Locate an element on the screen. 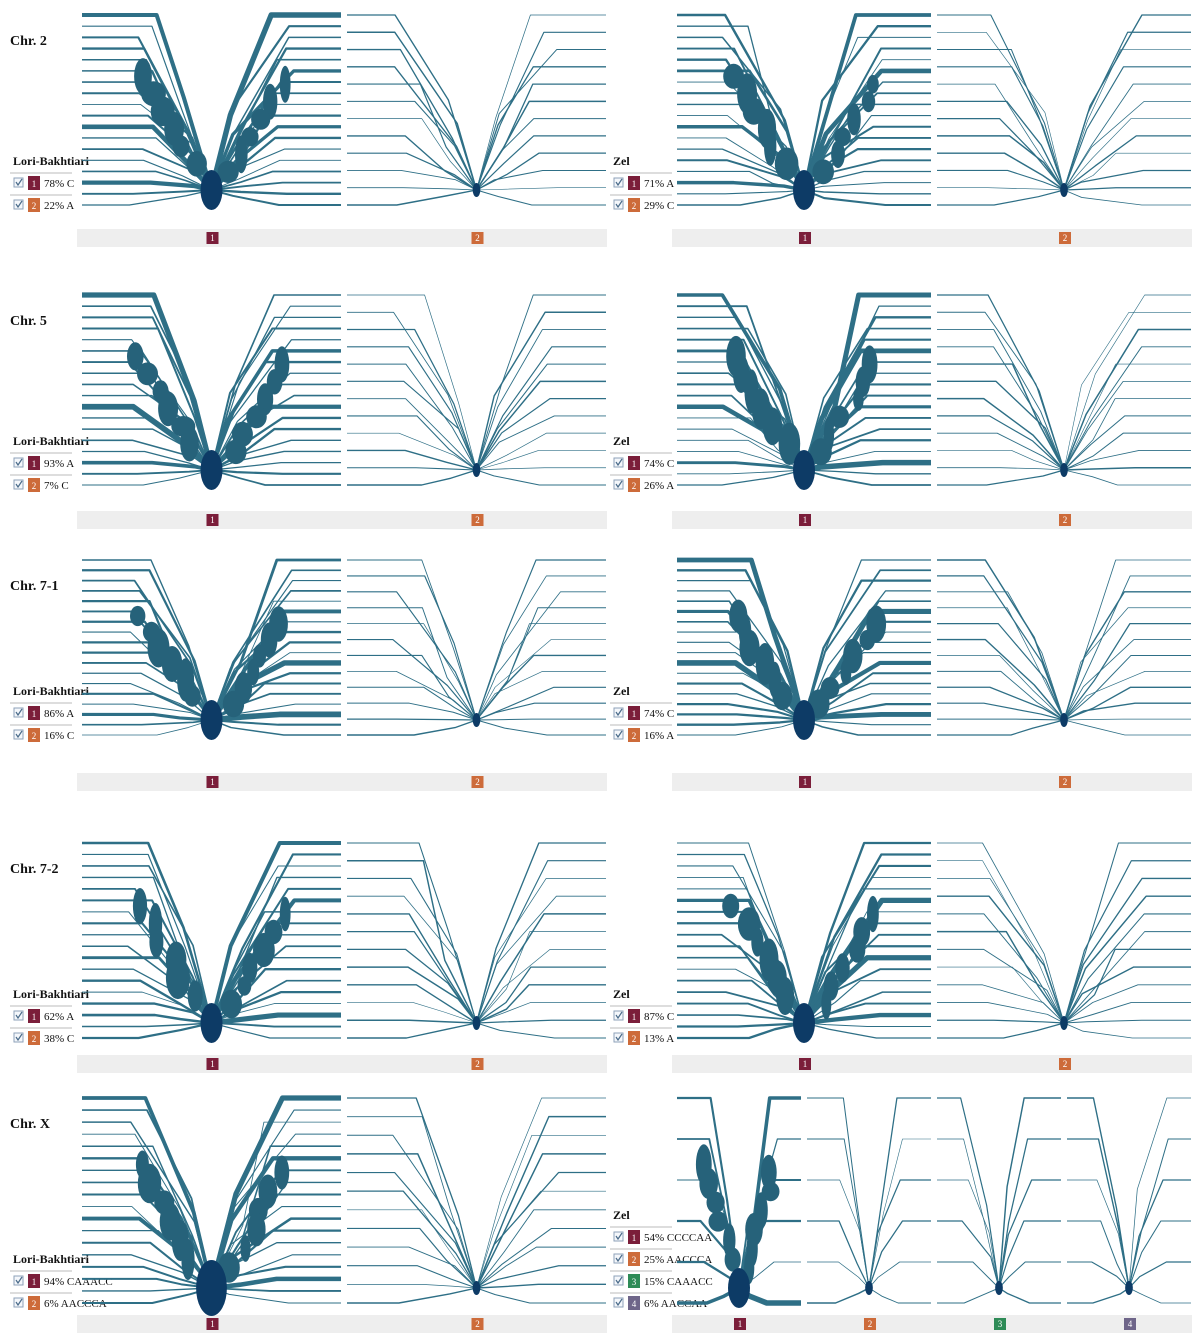 The width and height of the screenshot is (1200, 1338). legend-index: 2 is located at coordinates (34, 736).